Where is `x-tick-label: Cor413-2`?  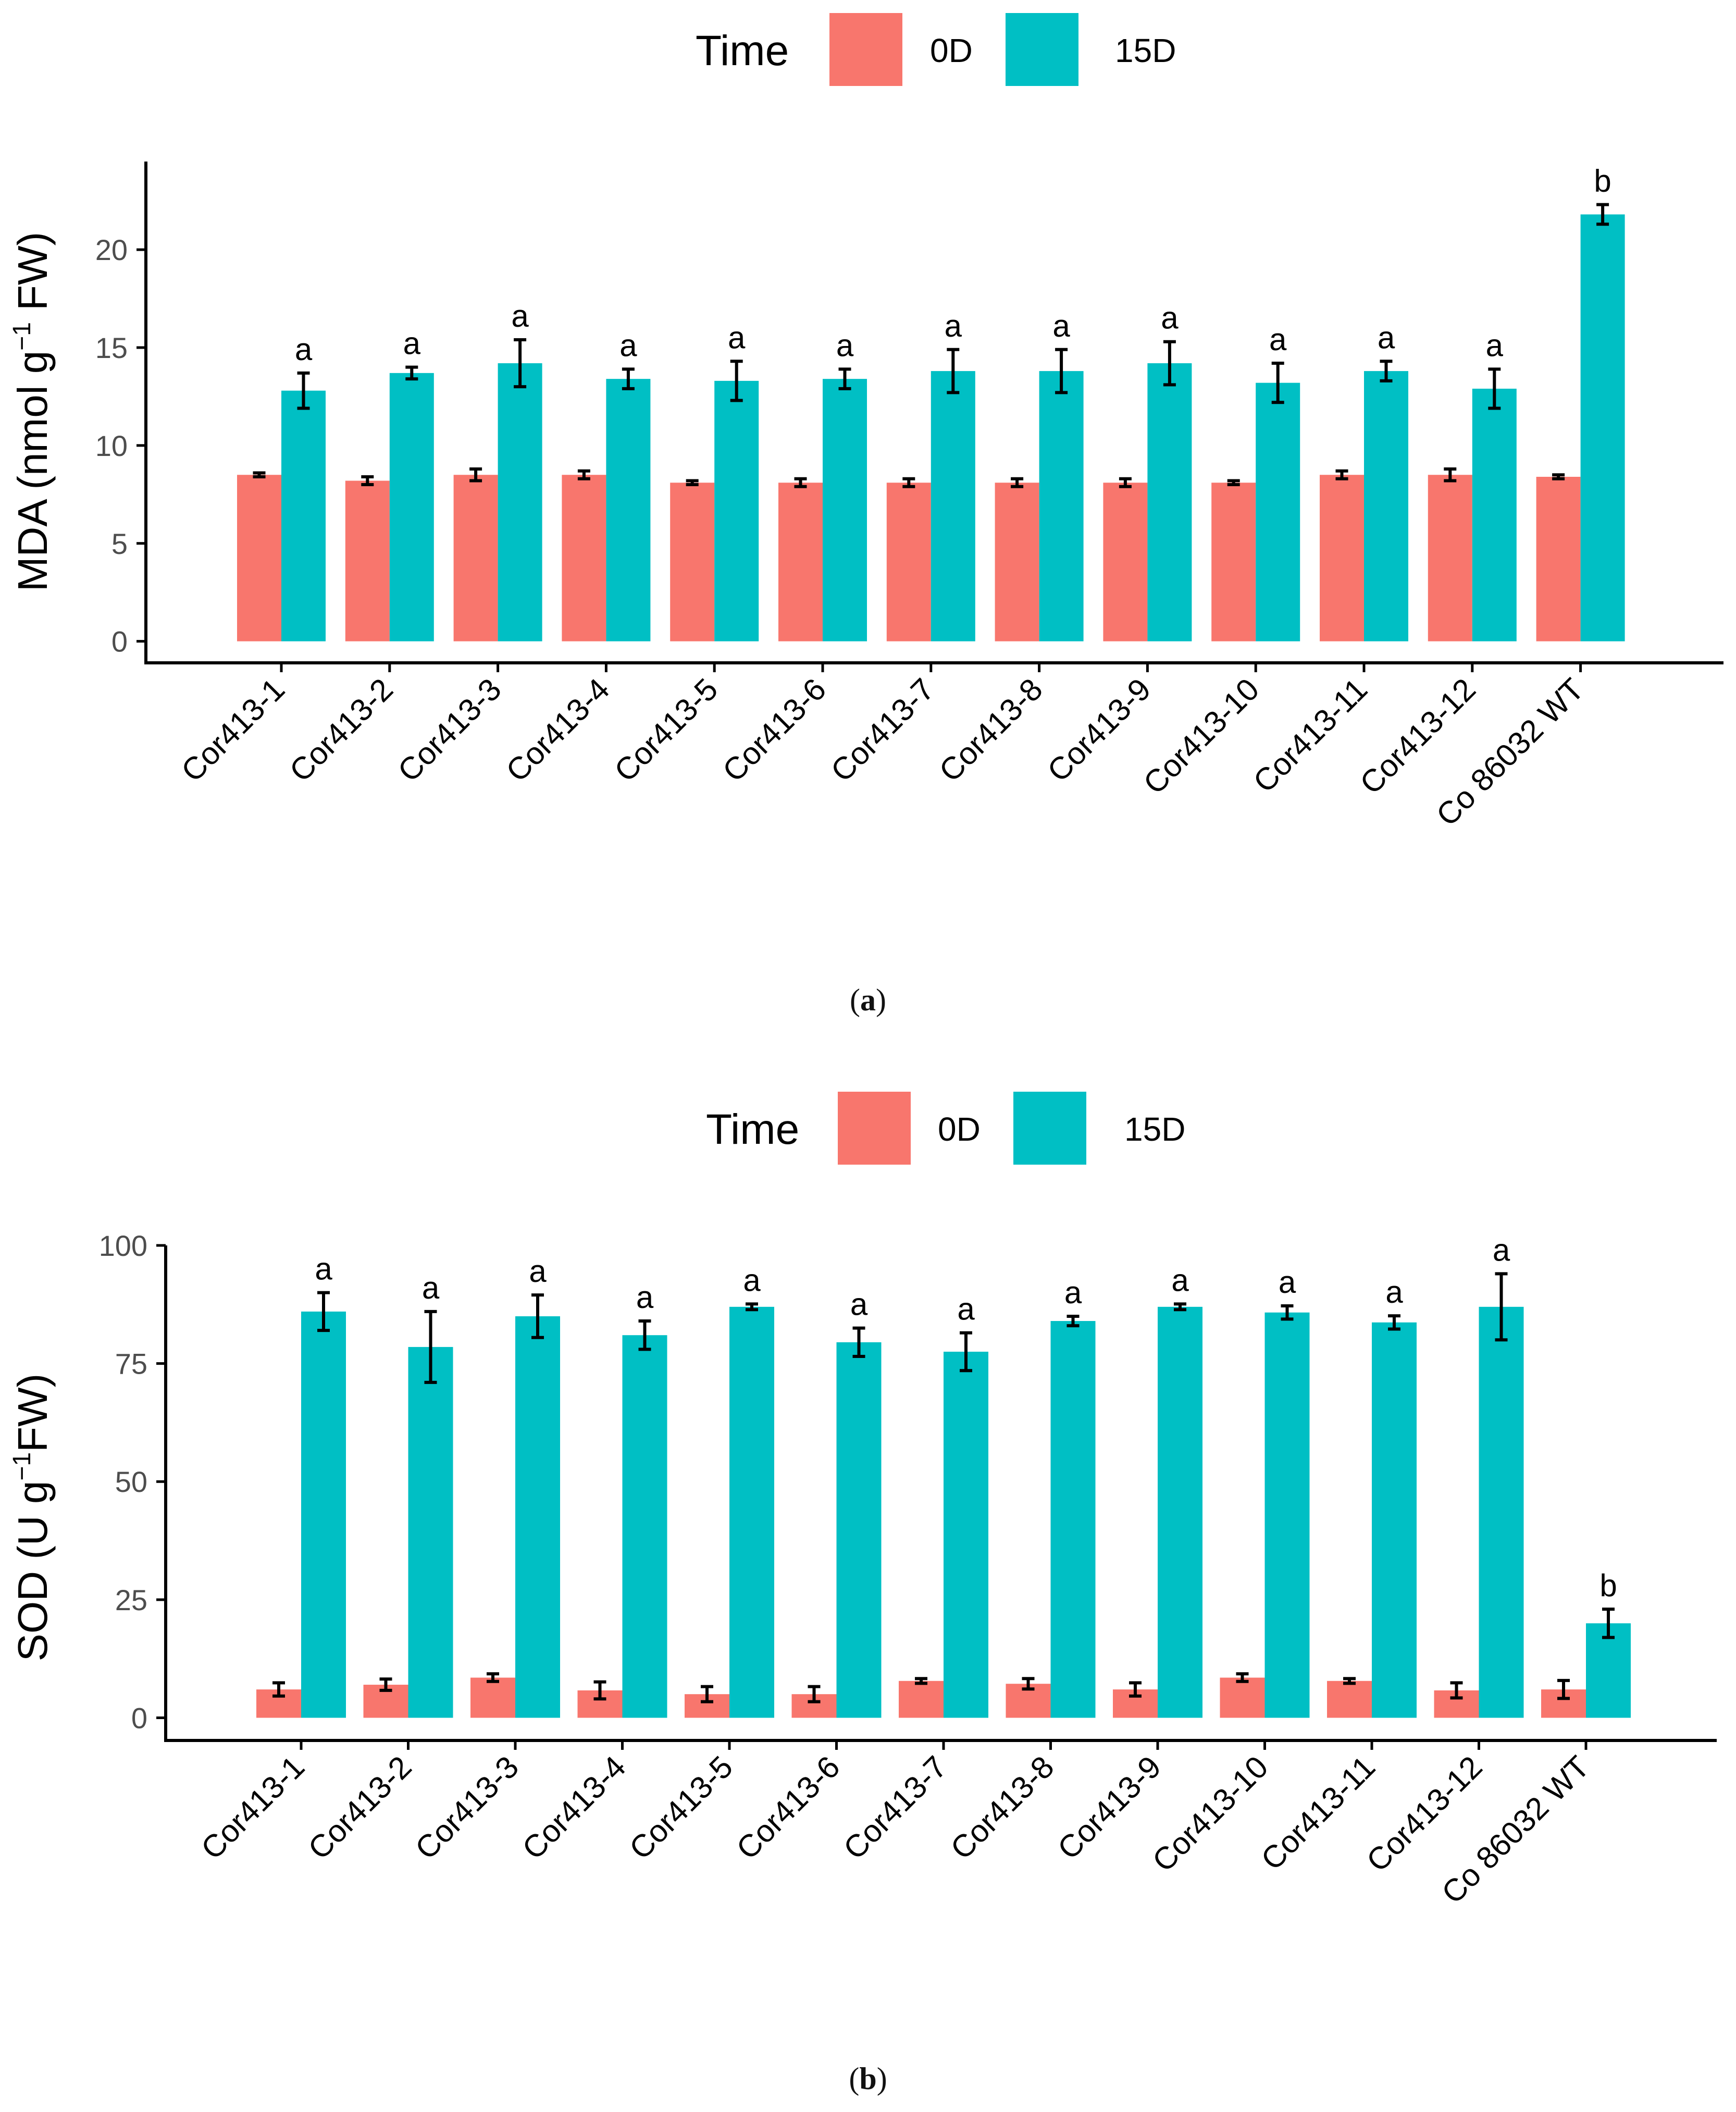 x-tick-label: Cor413-2 is located at coordinates (359, 1807).